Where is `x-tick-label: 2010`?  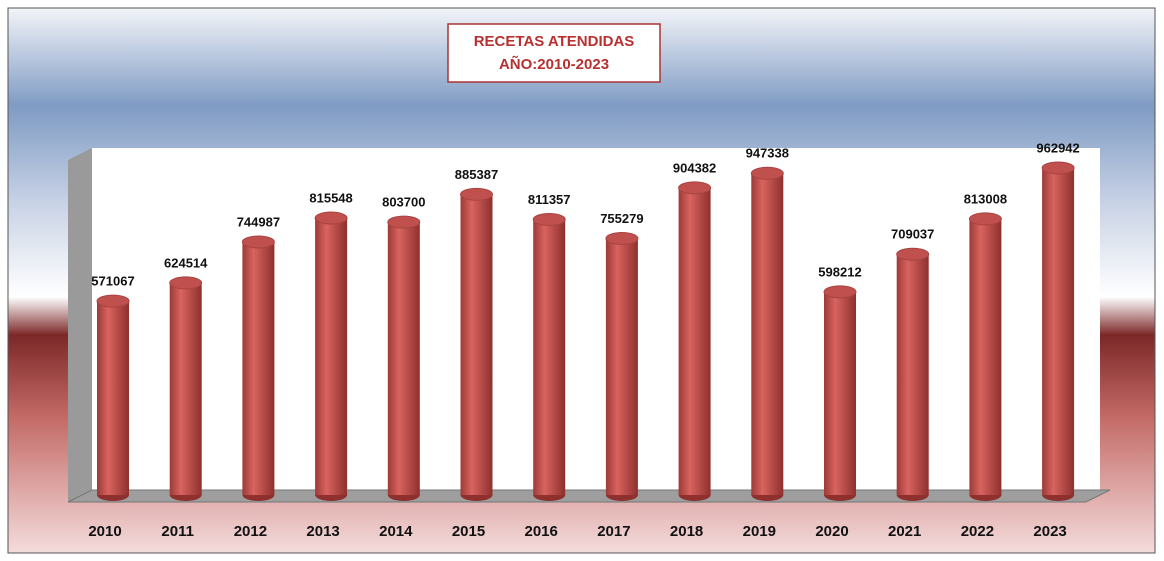 x-tick-label: 2010 is located at coordinates (104, 531).